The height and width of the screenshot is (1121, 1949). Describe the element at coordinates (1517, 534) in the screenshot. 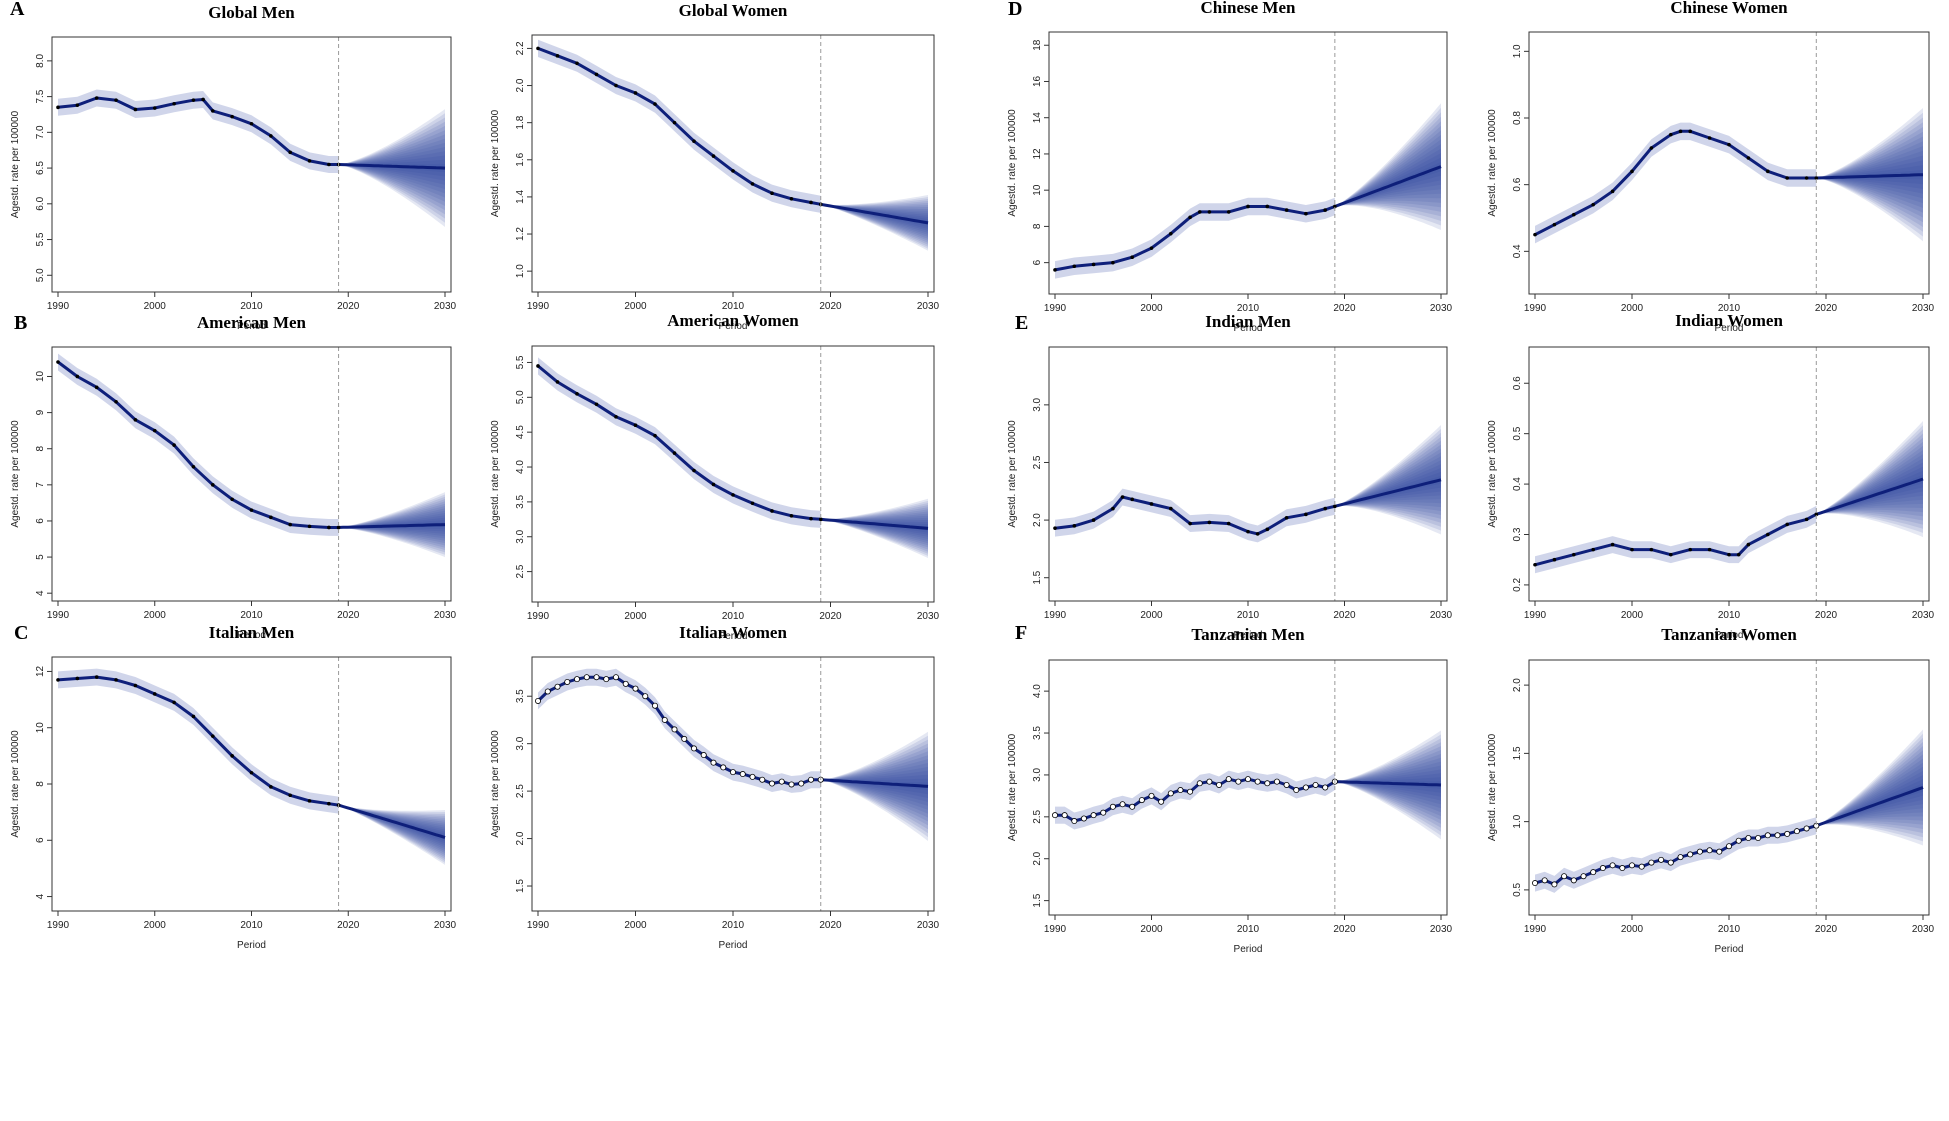

I see `y-tick-label: 0.3` at that location.